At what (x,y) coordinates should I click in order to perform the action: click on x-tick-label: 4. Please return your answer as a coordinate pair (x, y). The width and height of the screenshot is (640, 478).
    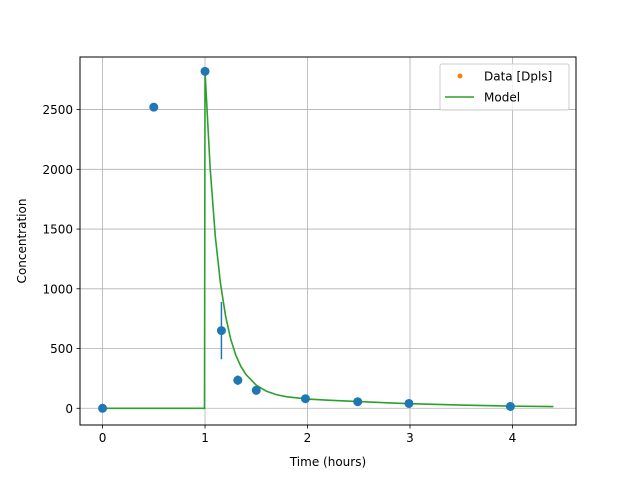
    Looking at the image, I should click on (513, 438).